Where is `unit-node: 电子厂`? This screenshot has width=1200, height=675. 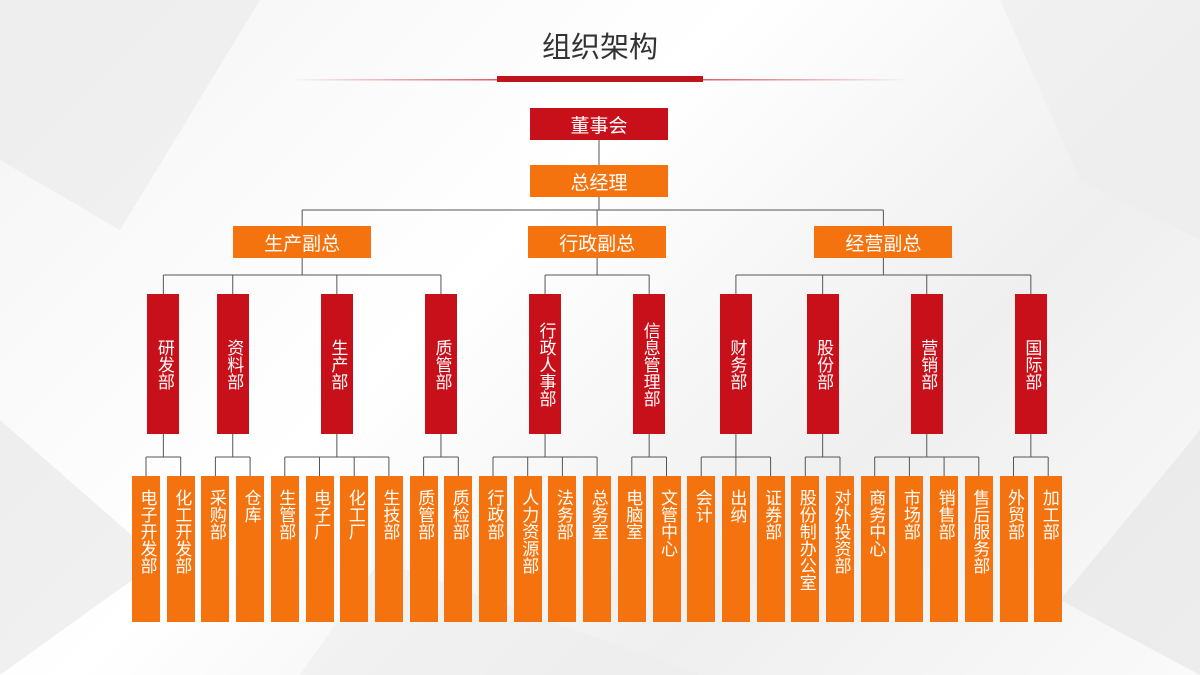 unit-node: 电子厂 is located at coordinates (319, 549).